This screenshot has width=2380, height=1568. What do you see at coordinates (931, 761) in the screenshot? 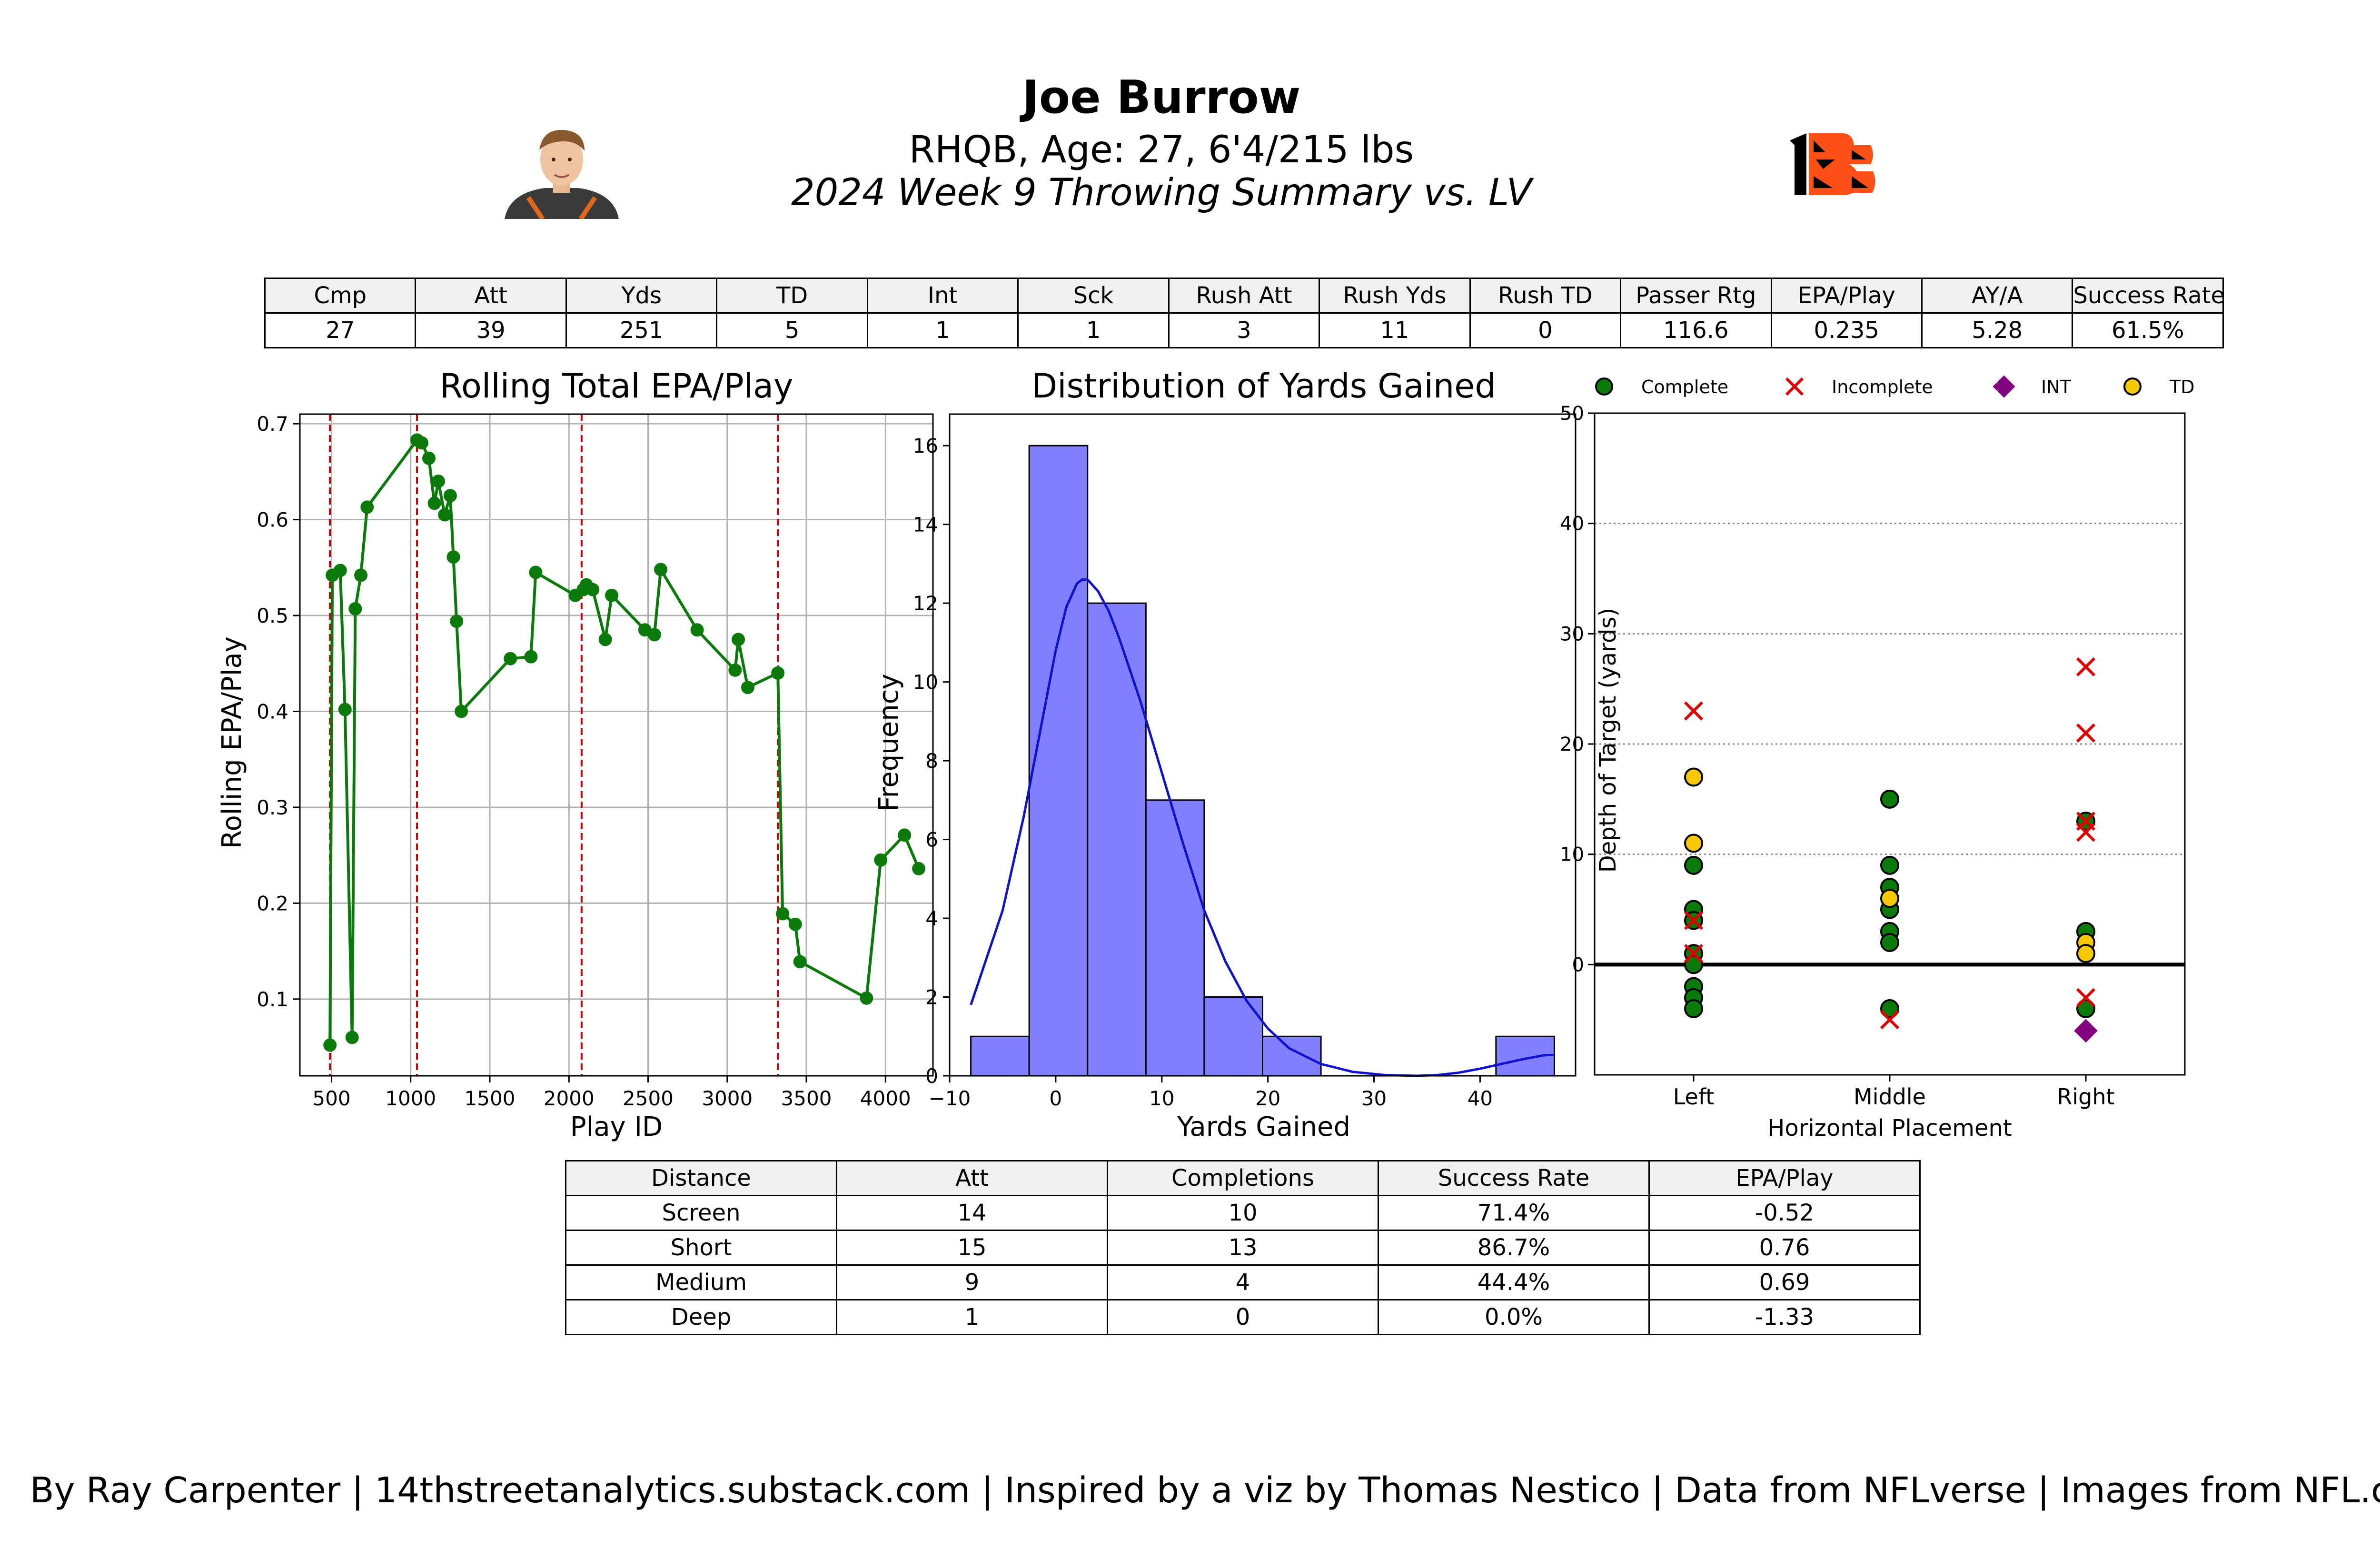
I see `hist-ytick-label: 8` at bounding box center [931, 761].